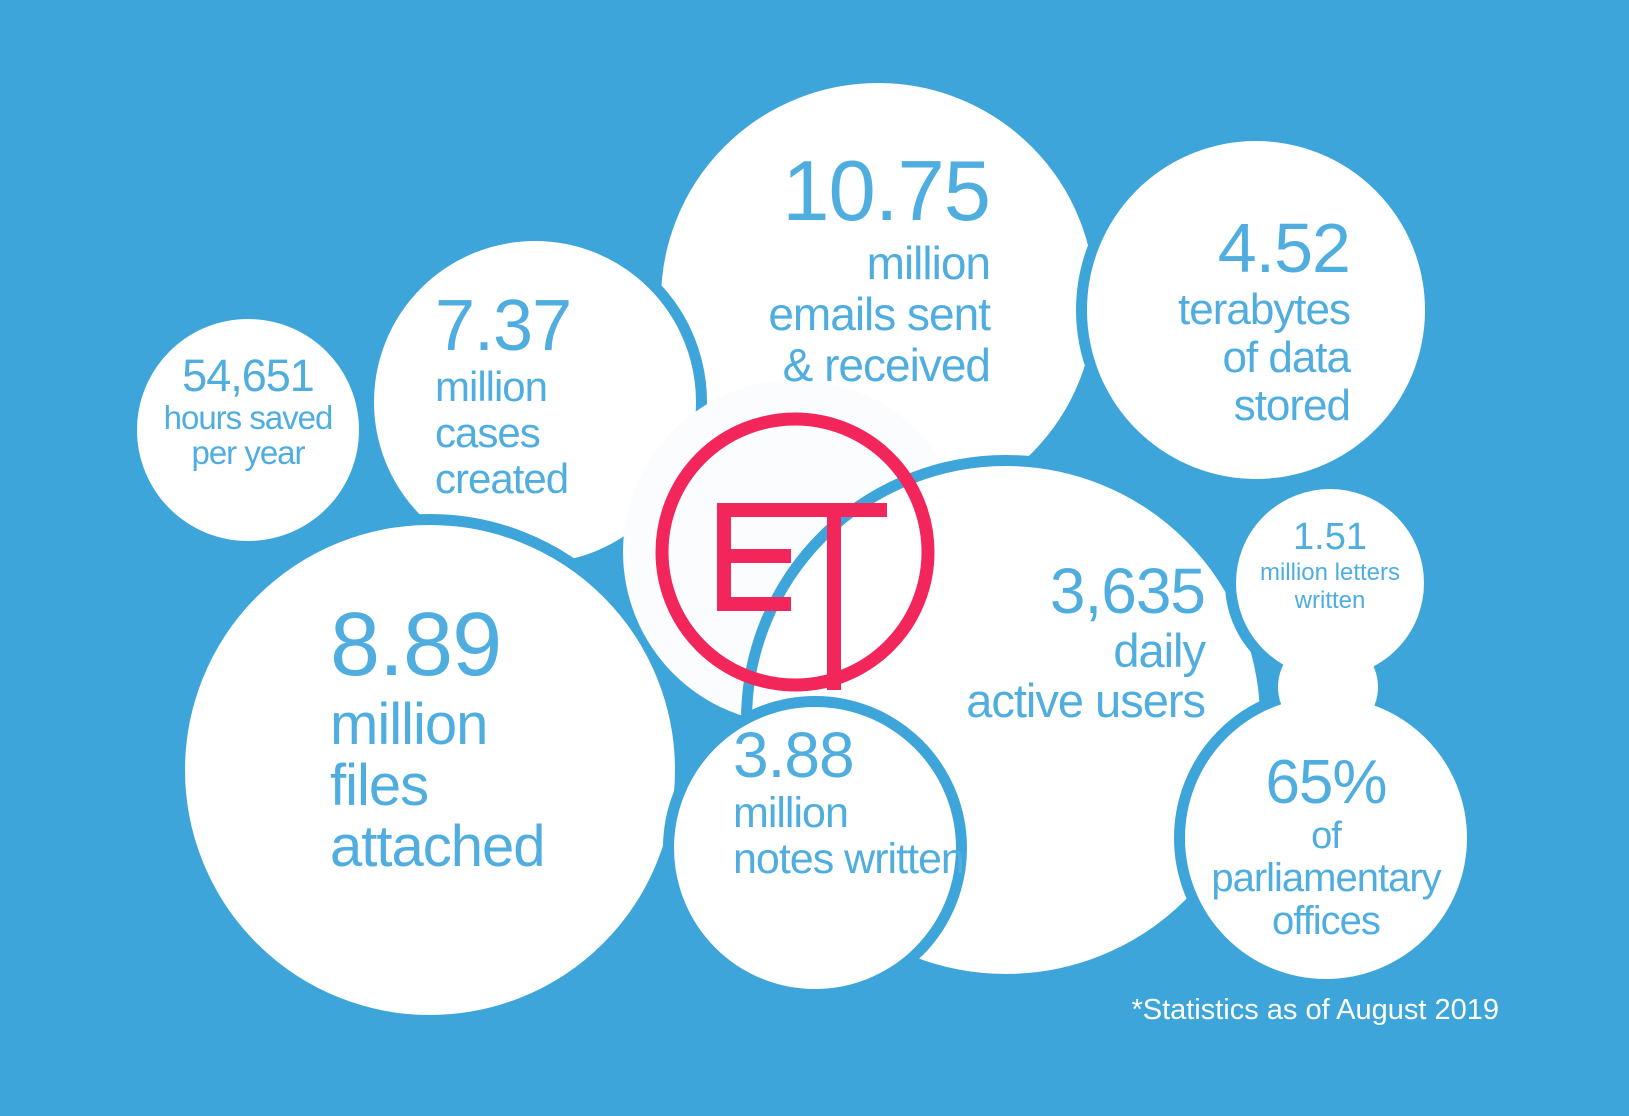  I want to click on et-letter-t-stem, so click(834, 596).